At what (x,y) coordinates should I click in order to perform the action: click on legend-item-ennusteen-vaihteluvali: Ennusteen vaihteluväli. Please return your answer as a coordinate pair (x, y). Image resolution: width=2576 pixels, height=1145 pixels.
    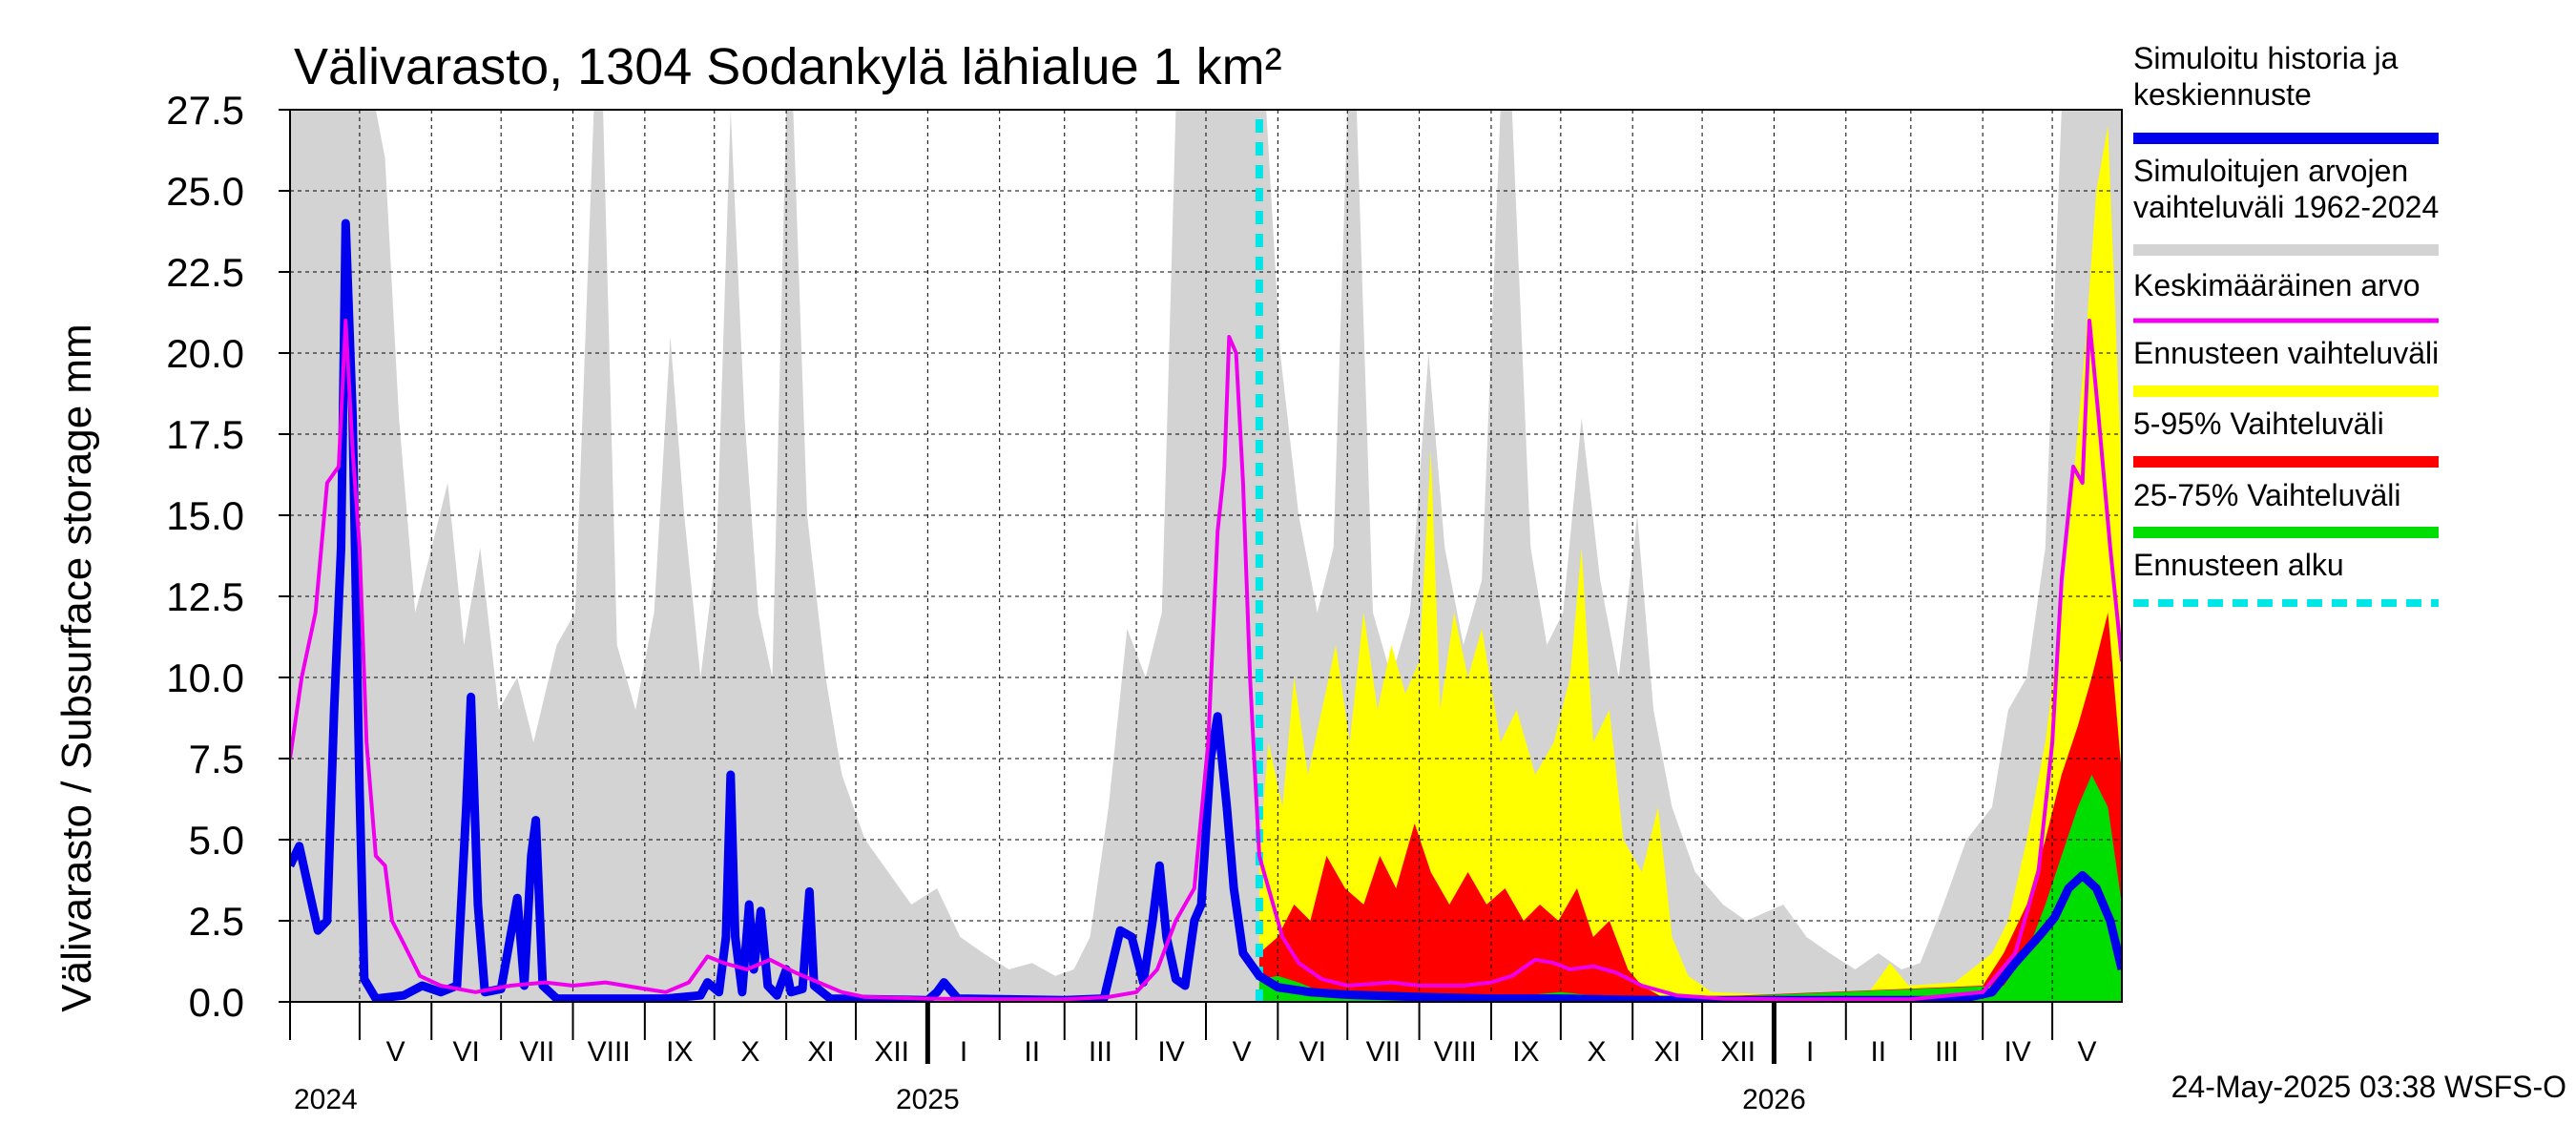
    Looking at the image, I should click on (2286, 366).